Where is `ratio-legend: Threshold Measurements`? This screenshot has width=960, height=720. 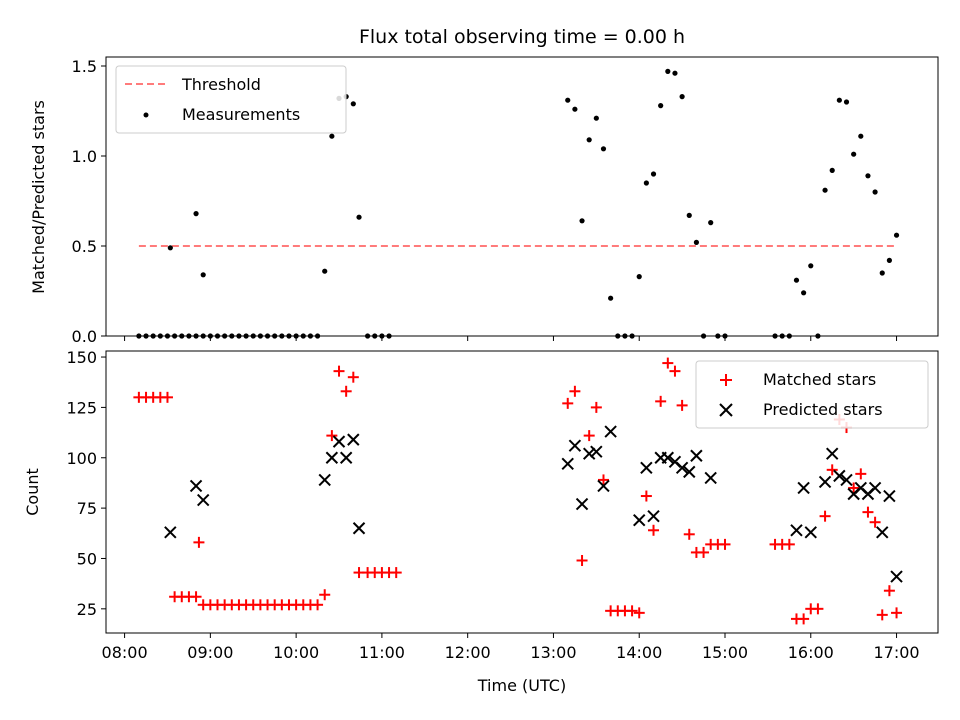
ratio-legend: Threshold Measurements is located at coordinates (231, 99).